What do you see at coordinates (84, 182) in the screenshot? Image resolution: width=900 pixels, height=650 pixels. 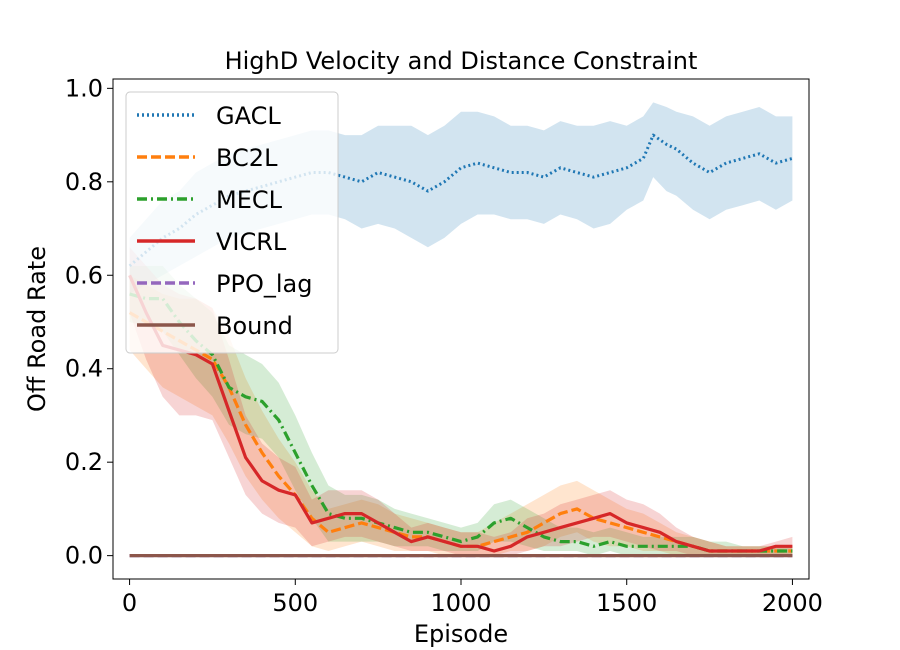 I see `y-tick-label: 0.8` at bounding box center [84, 182].